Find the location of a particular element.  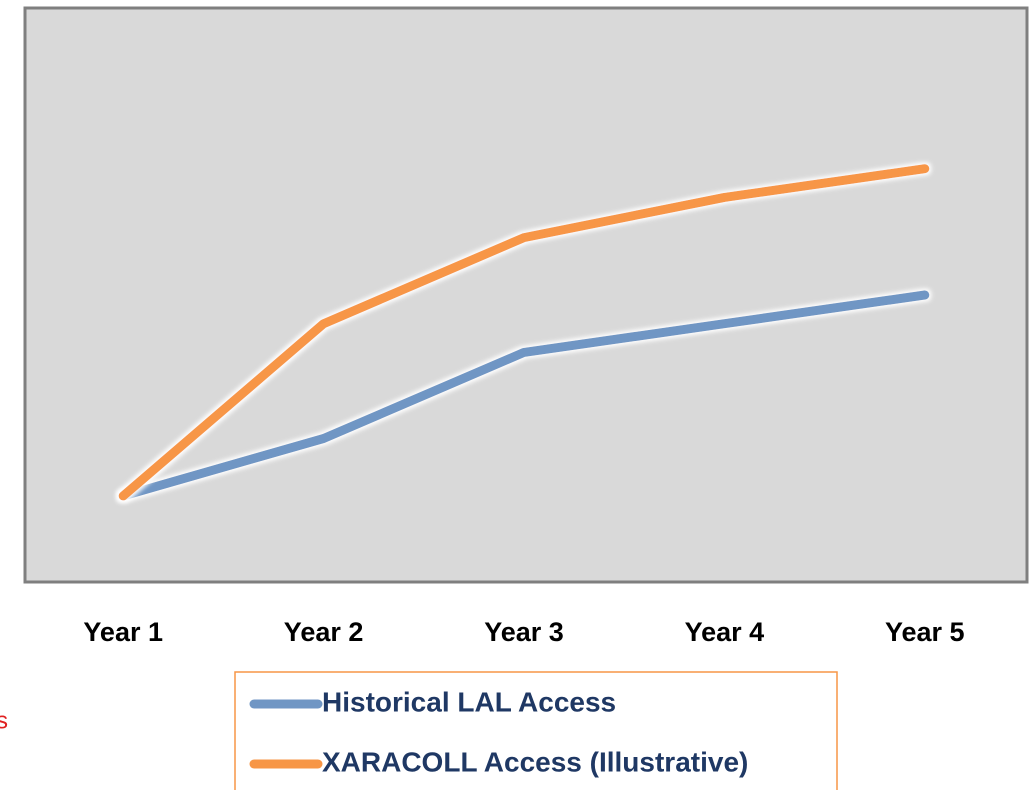

x-tick-label: Year 2 is located at coordinates (324, 632).